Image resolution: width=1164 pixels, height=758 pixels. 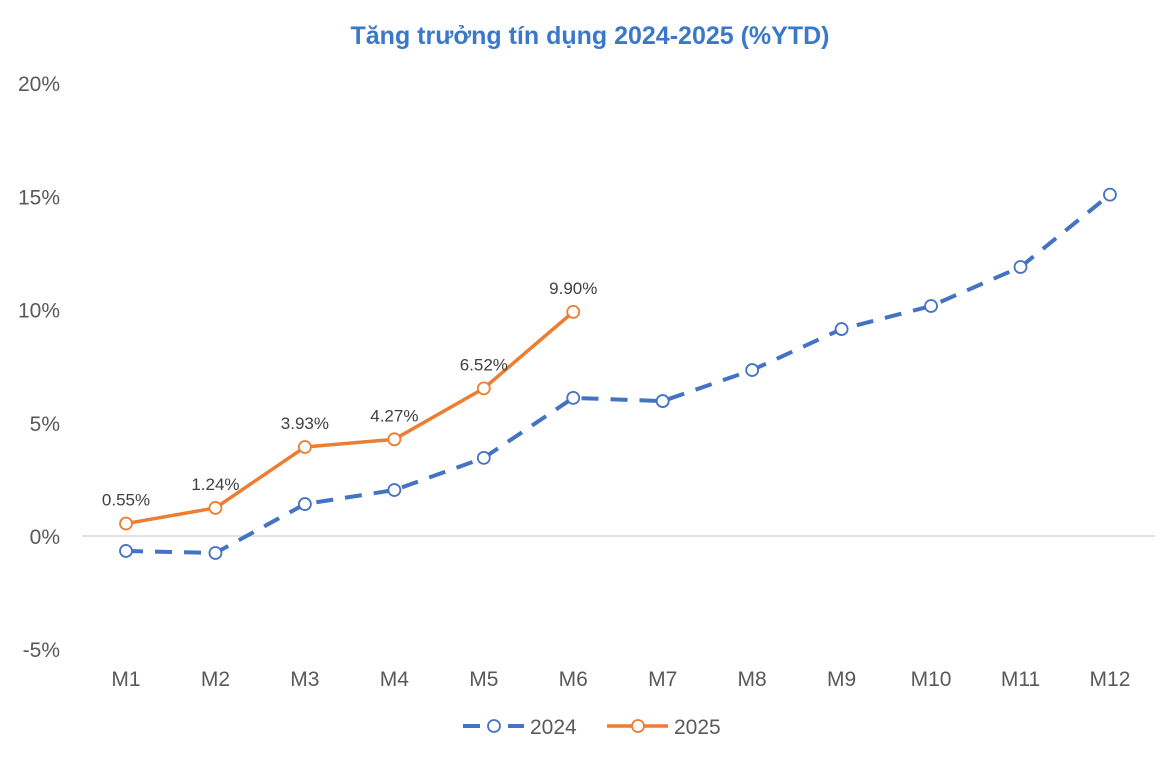 I want to click on series-line-2025, so click(x=350, y=418).